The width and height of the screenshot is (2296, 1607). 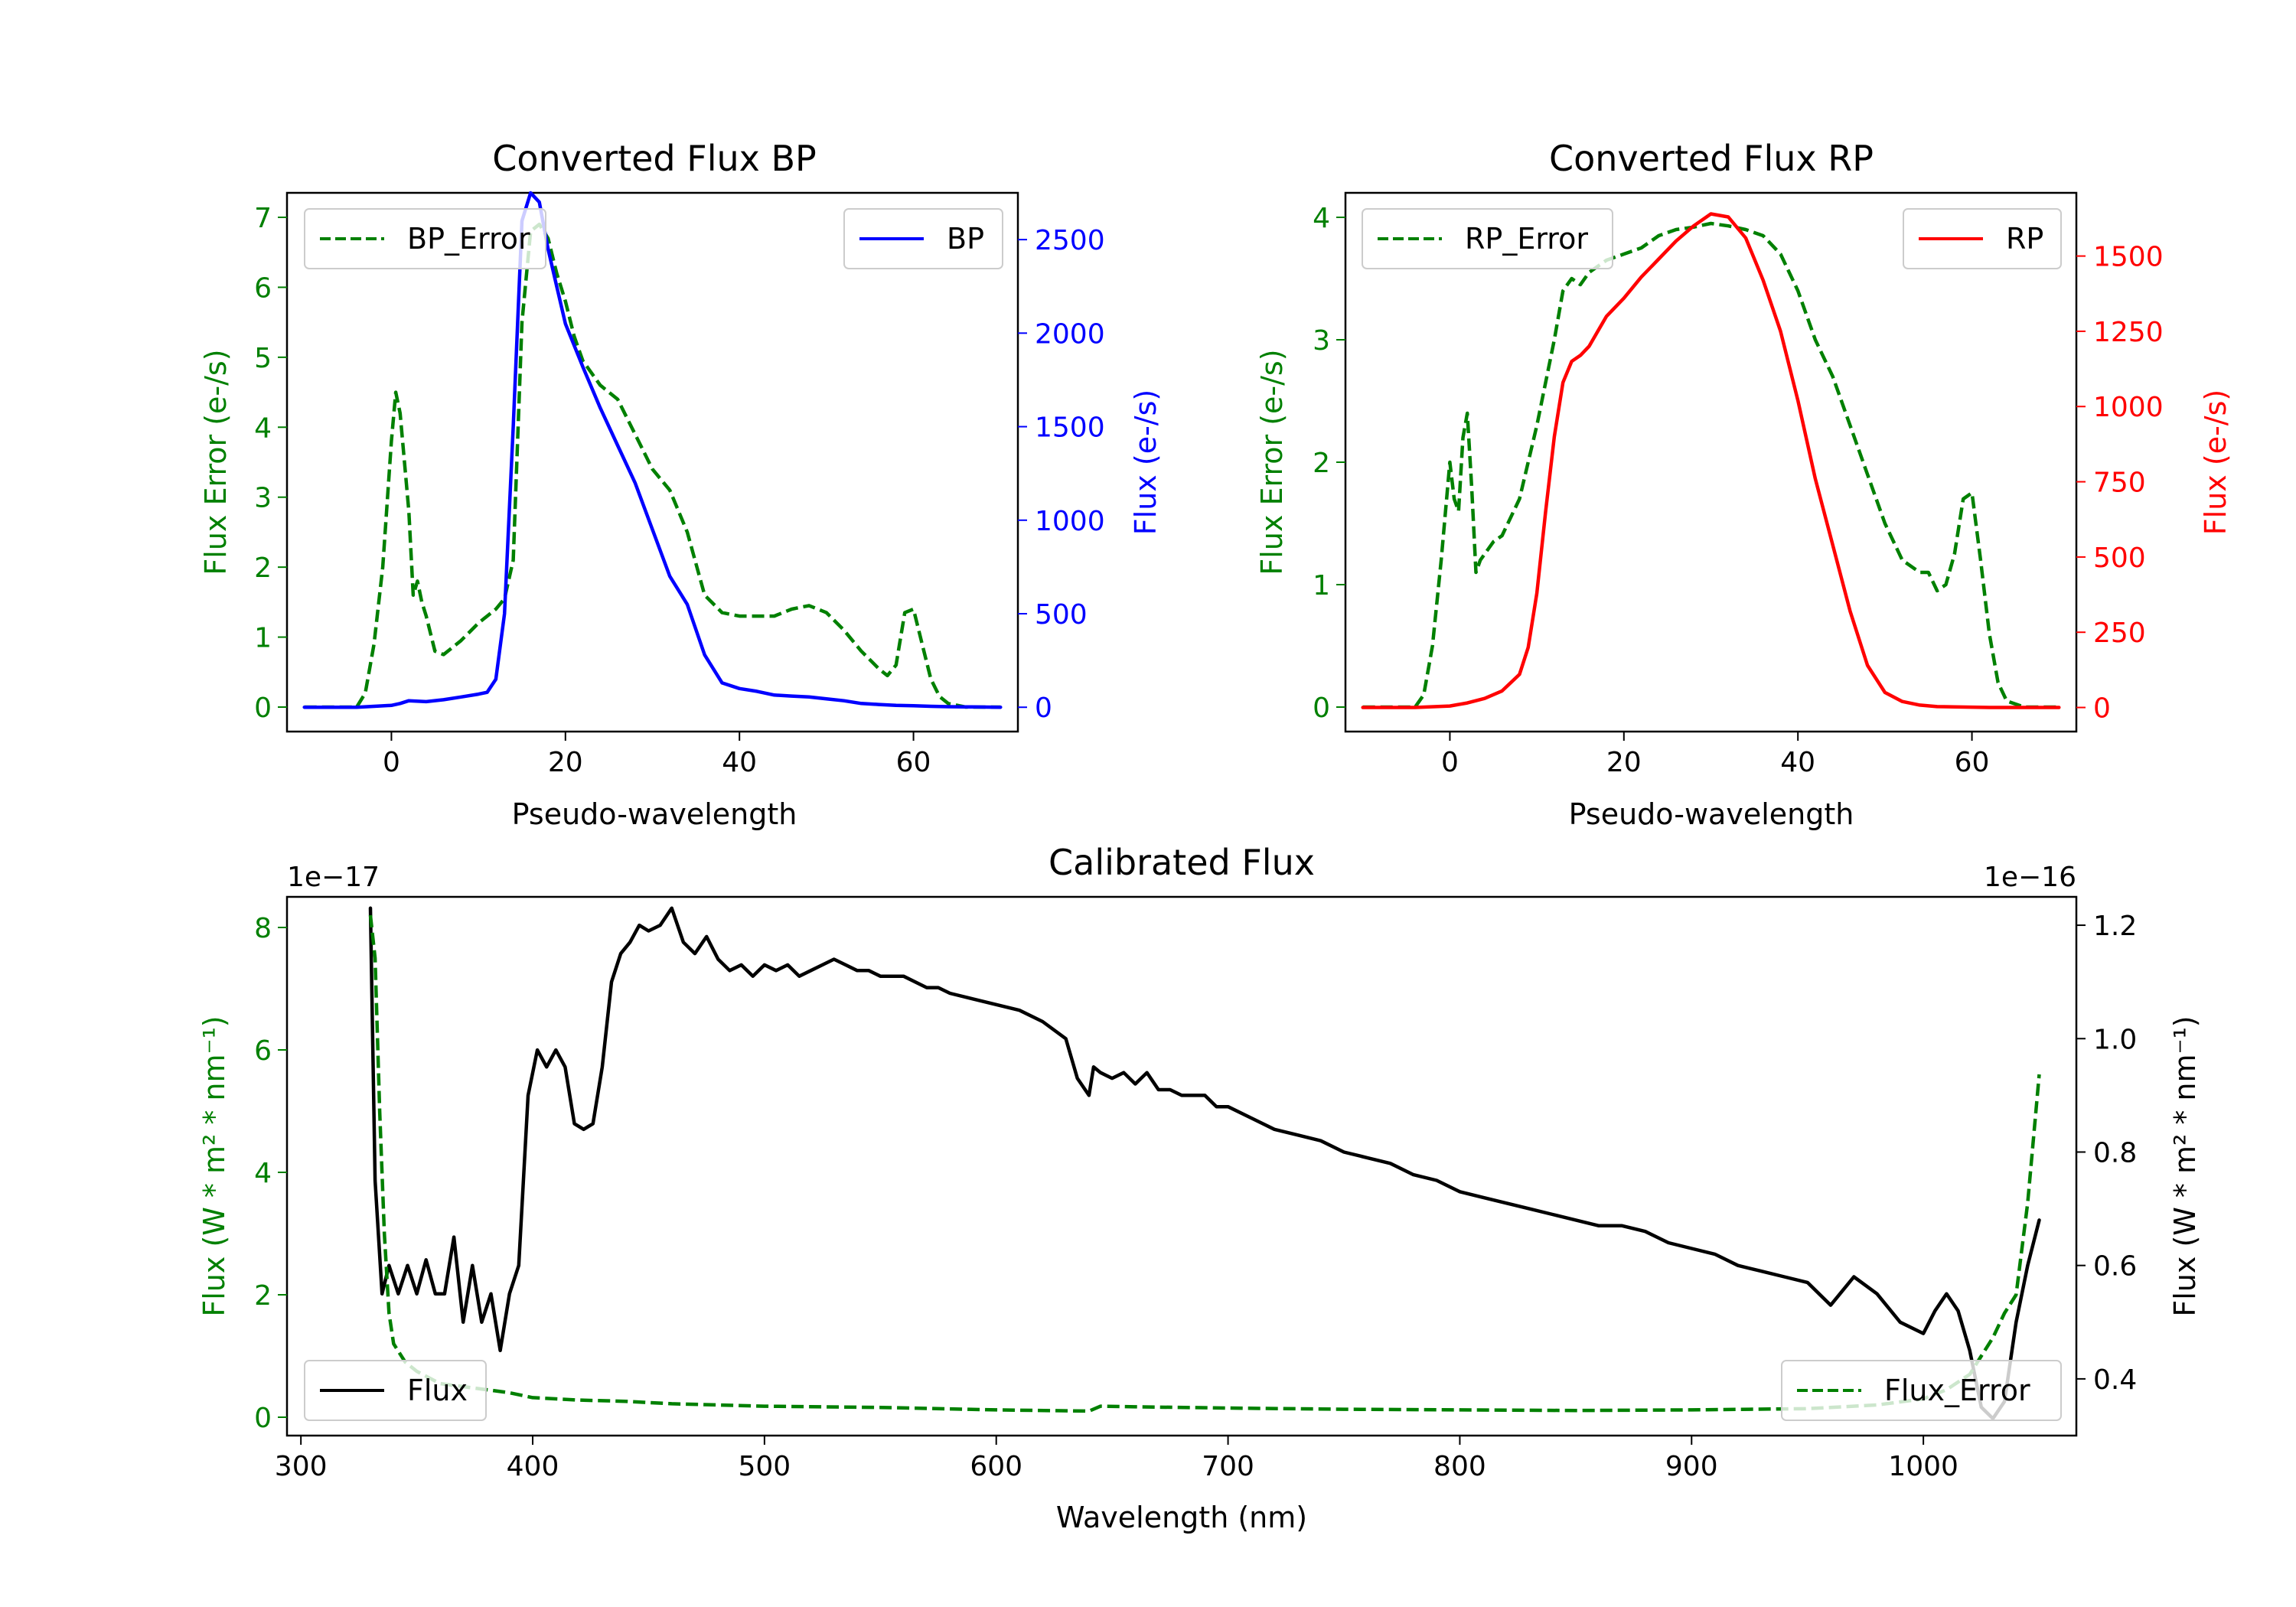 I want to click on rp-ytick-right-label: 250, so click(x=2119, y=633).